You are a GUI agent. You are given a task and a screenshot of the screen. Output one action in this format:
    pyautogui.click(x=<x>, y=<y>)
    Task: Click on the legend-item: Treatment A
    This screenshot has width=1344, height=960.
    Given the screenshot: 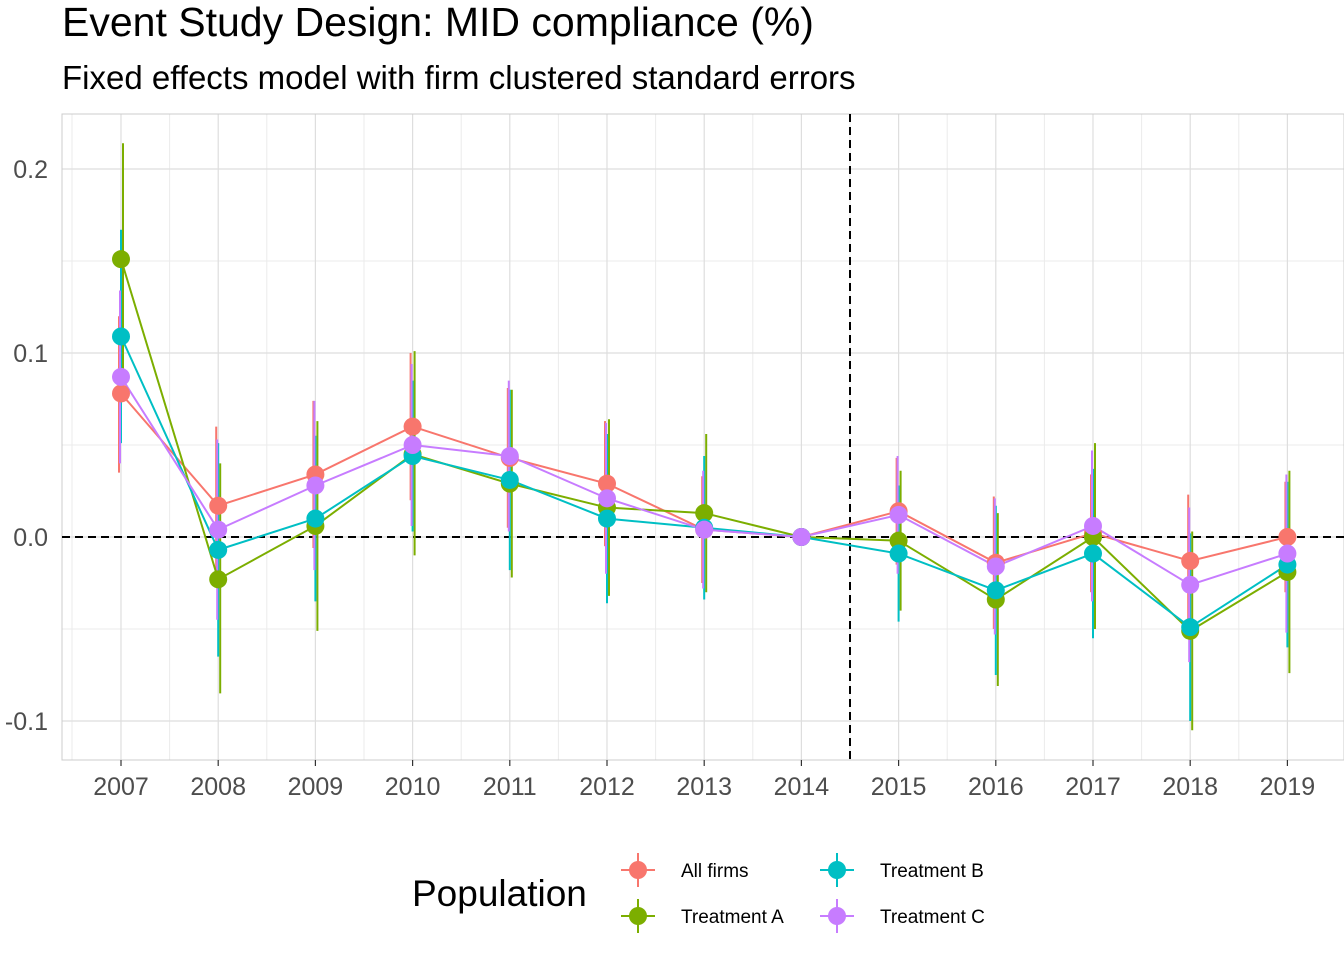 What is the action you would take?
    pyautogui.click(x=702, y=916)
    